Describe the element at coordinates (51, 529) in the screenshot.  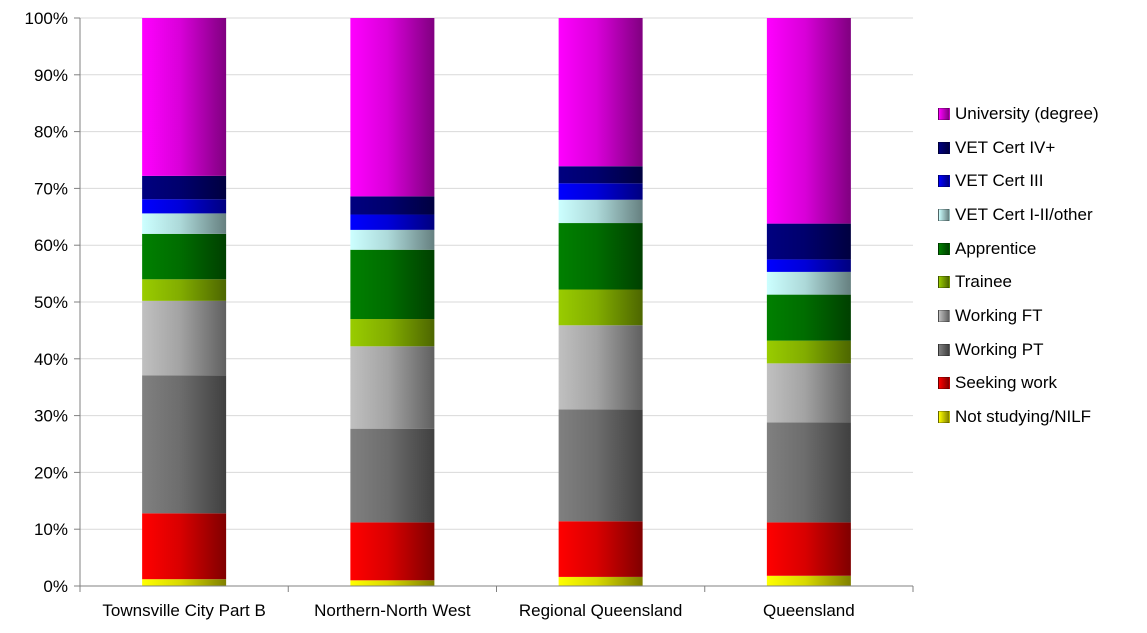
I see `y-tick-label: 10%` at that location.